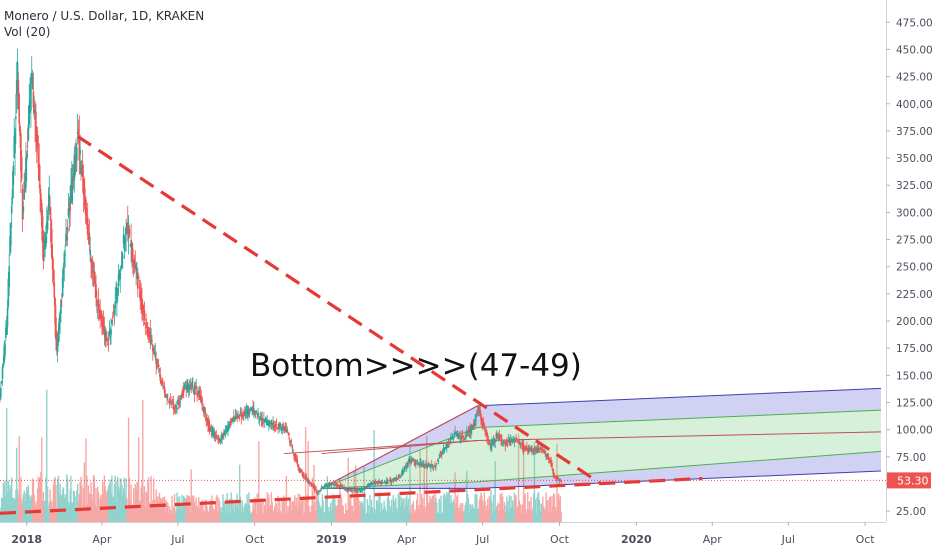 The width and height of the screenshot is (932, 550). Describe the element at coordinates (914, 376) in the screenshot. I see `y-tick-label: 150.00` at that location.